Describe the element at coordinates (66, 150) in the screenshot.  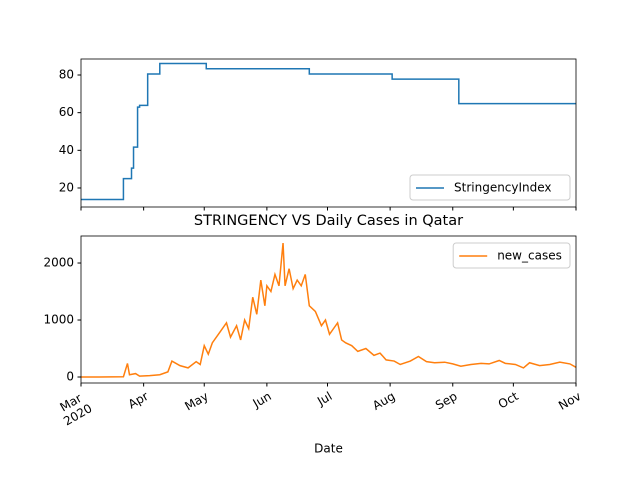
I see `y-tick-label: 40` at that location.